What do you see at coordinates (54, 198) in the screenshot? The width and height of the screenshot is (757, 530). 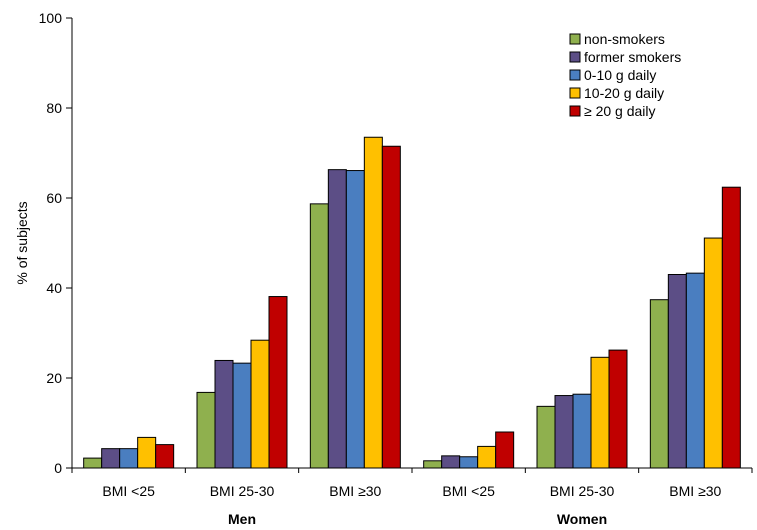 I see `y-tick-label: 60` at bounding box center [54, 198].